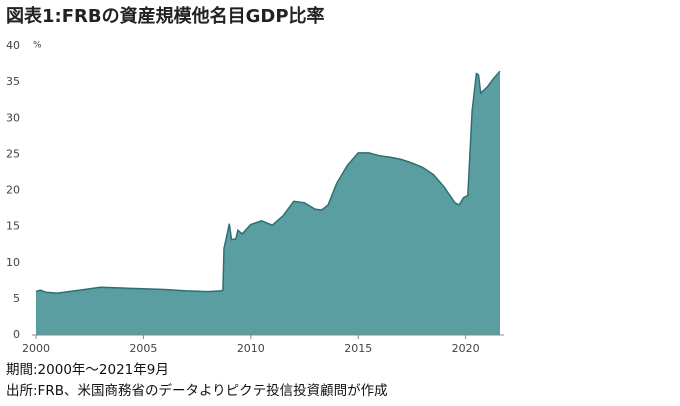  Describe the element at coordinates (251, 348) in the screenshot. I see `x-tick-label: 2010` at that location.